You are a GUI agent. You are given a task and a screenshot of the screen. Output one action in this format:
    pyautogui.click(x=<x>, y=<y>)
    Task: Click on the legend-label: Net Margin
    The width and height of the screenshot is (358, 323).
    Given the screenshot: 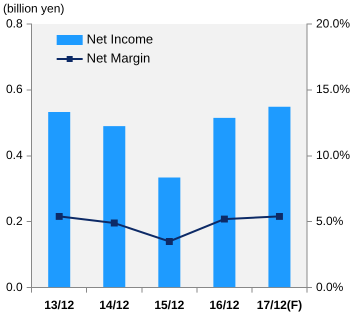 What is the action you would take?
    pyautogui.click(x=118, y=58)
    